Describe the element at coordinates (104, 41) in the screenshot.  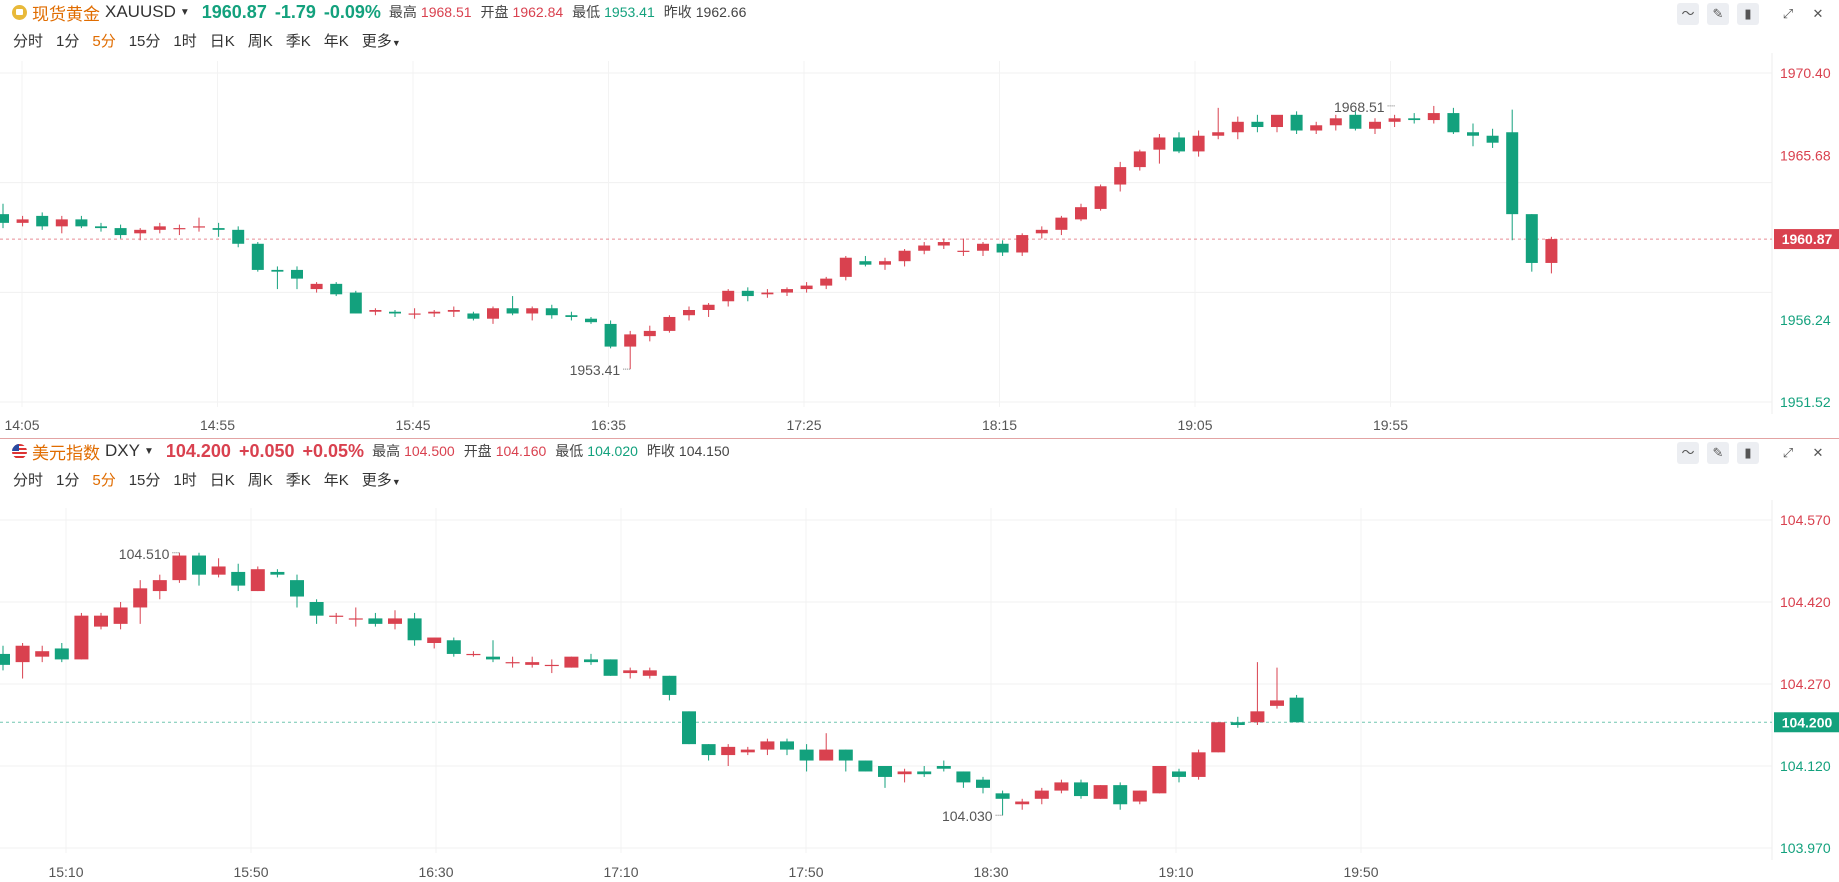
I see `tab-5min: 5分` at that location.